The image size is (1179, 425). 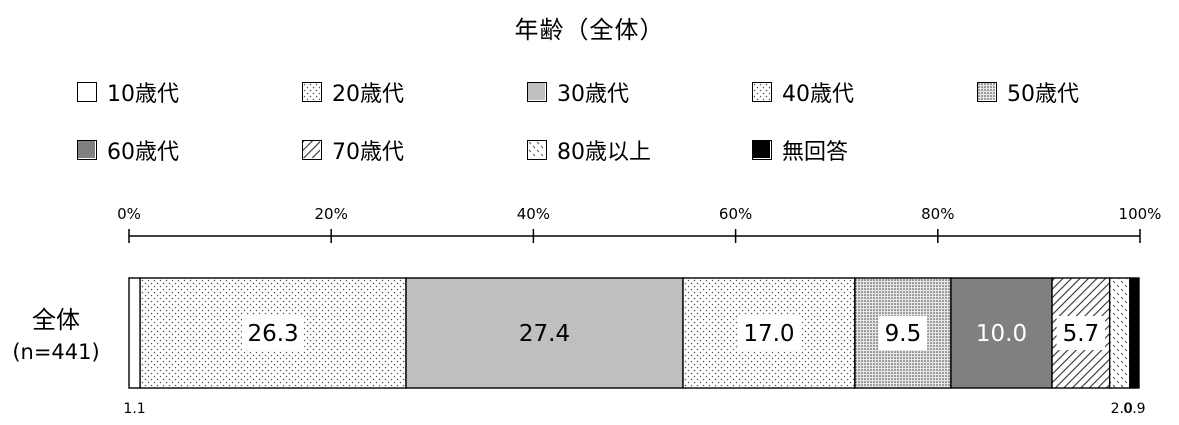 I want to click on data-label-5: 9.5, so click(x=903, y=334).